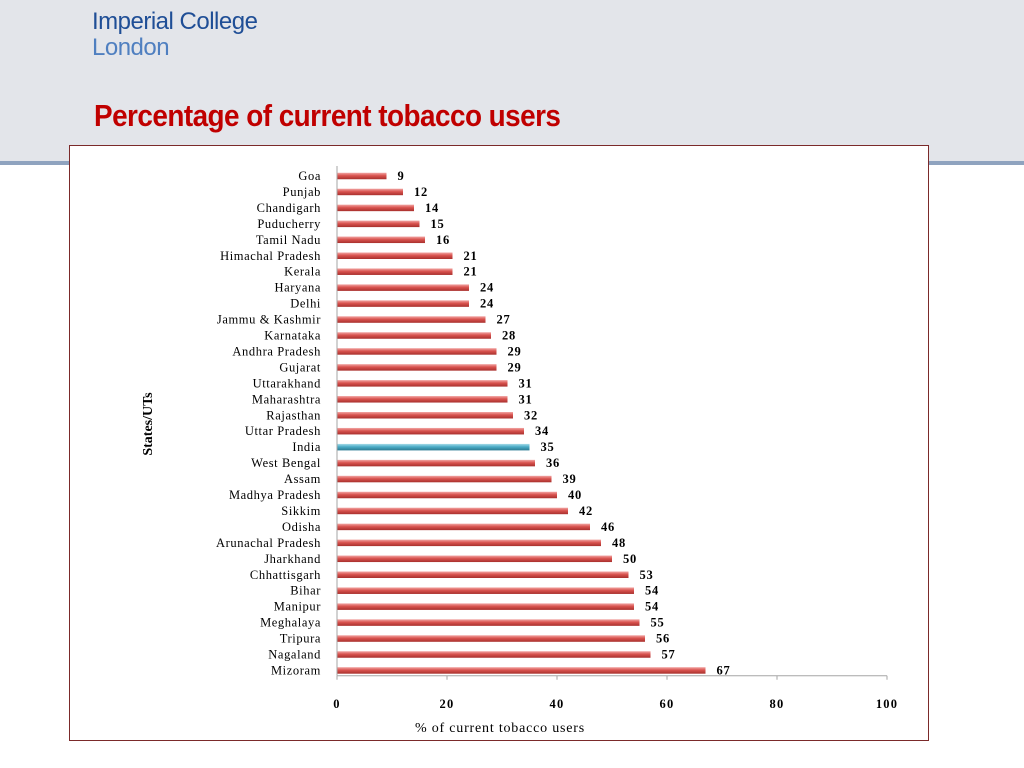 Image resolution: width=1024 pixels, height=768 pixels. I want to click on value-label-20: 40, so click(575, 495).